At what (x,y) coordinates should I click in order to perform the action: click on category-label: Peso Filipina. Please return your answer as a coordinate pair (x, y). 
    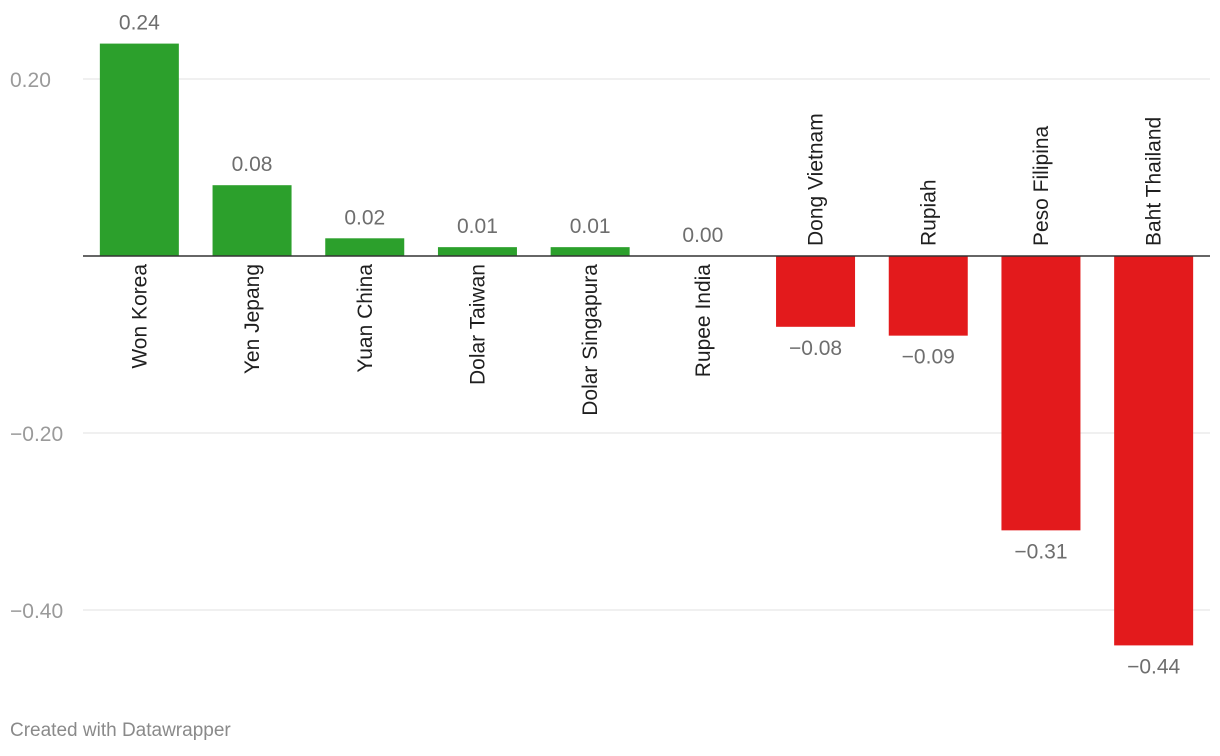
    Looking at the image, I should click on (1041, 185).